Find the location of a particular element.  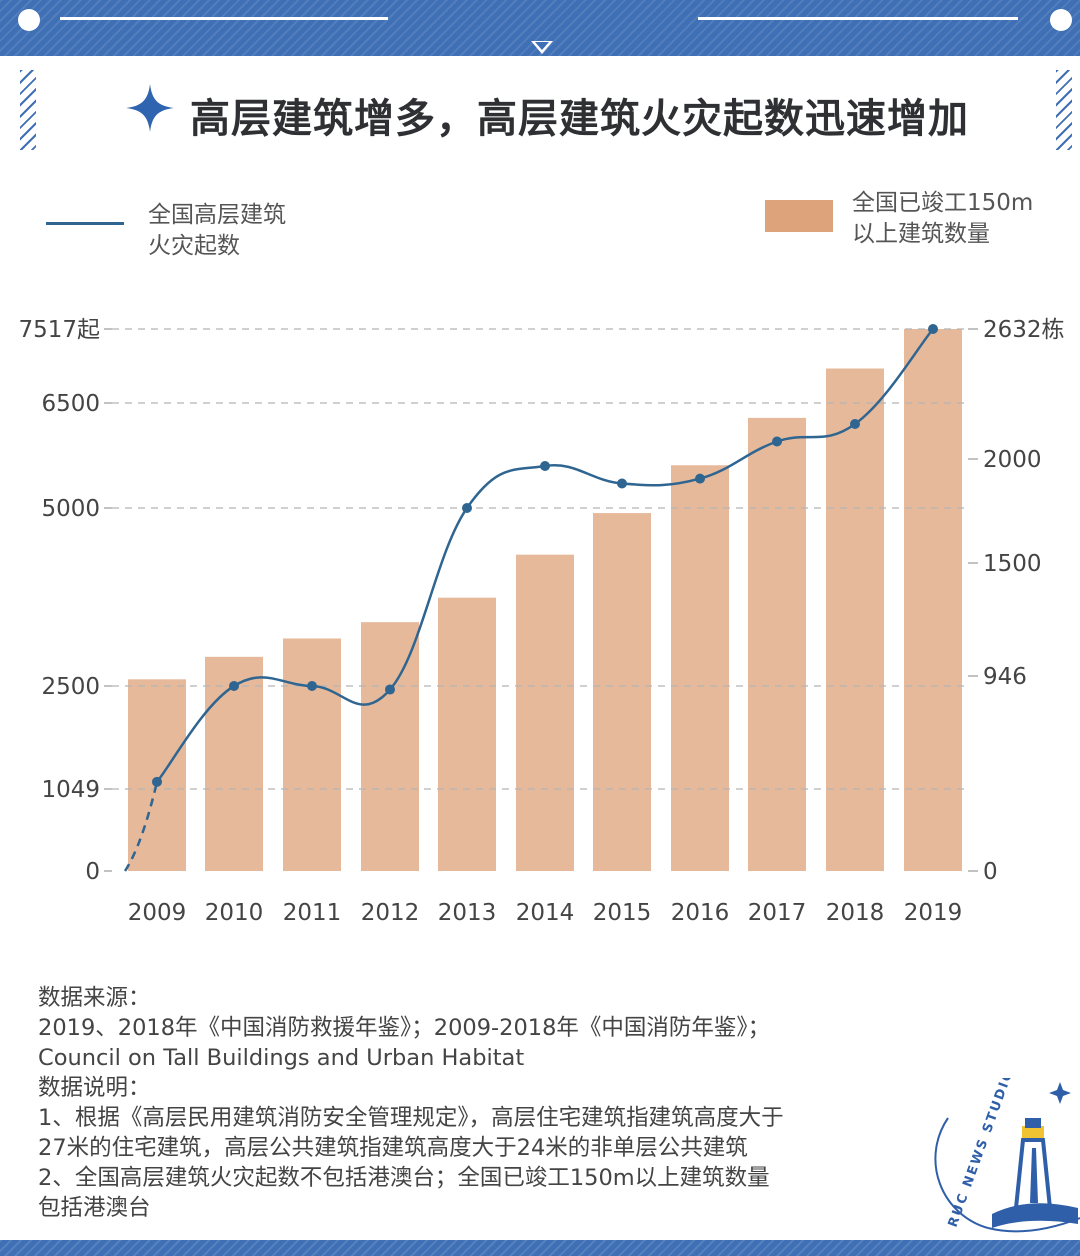

line-point-2010 is located at coordinates (234, 686).